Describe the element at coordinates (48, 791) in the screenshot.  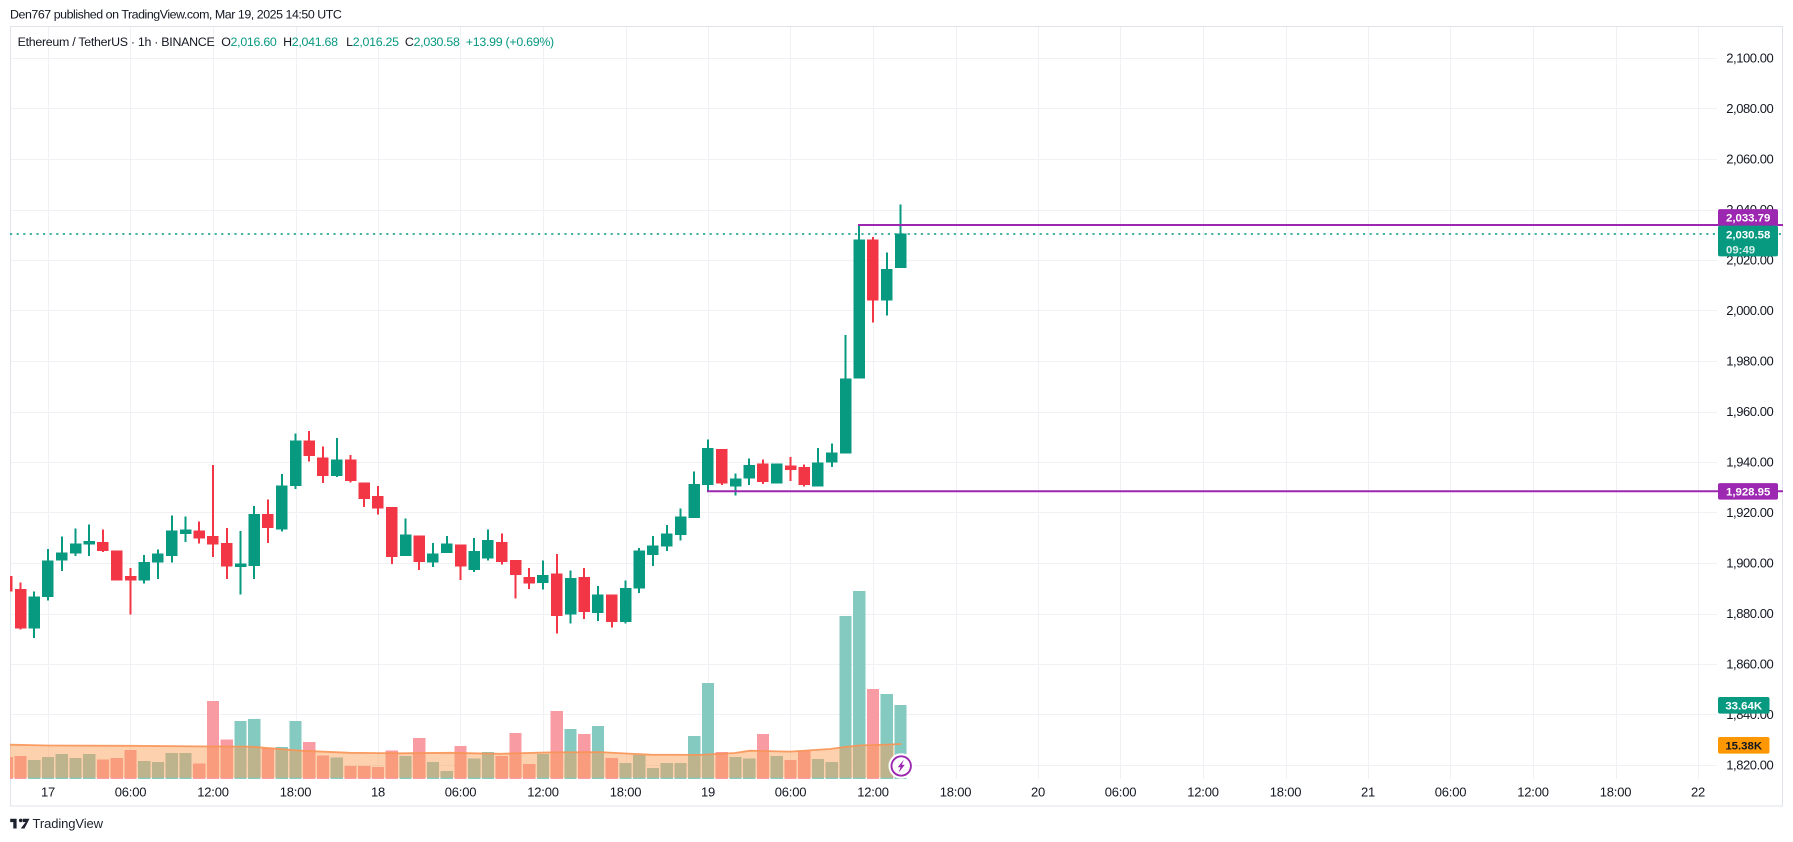
I see `svg-text: 17` at that location.